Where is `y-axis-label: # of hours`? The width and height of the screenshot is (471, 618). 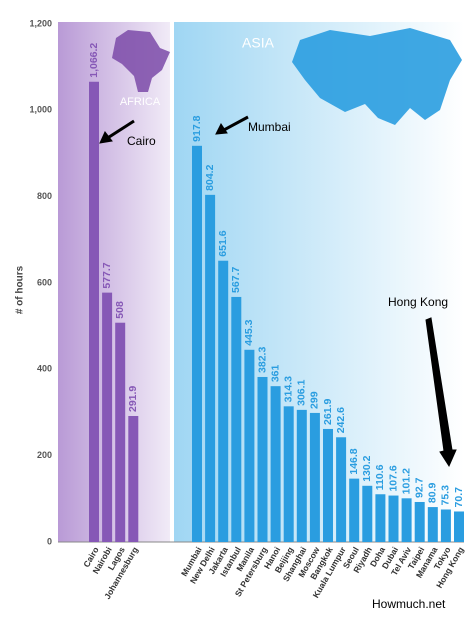
y-axis-label: # of hours is located at coordinates (20, 289).